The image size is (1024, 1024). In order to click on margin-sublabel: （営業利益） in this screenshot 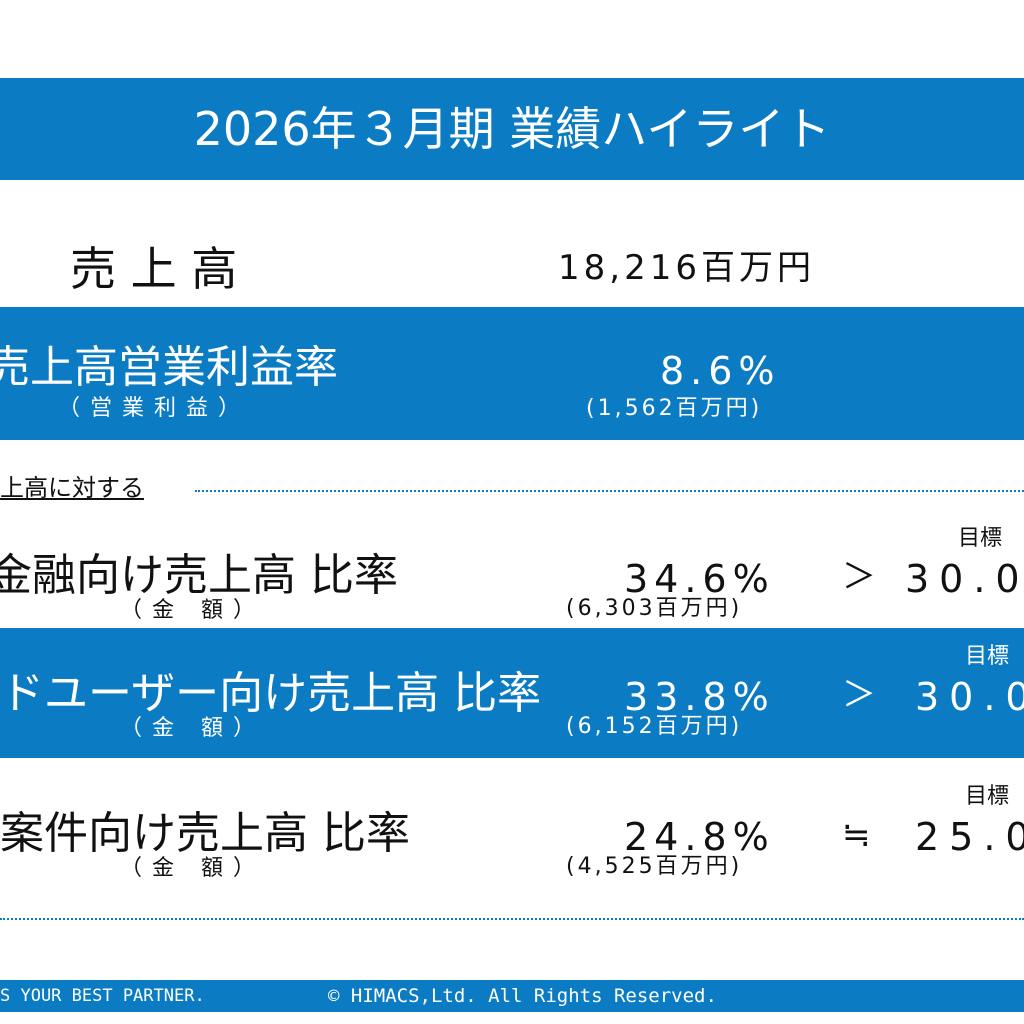, I will do `click(154, 408)`.